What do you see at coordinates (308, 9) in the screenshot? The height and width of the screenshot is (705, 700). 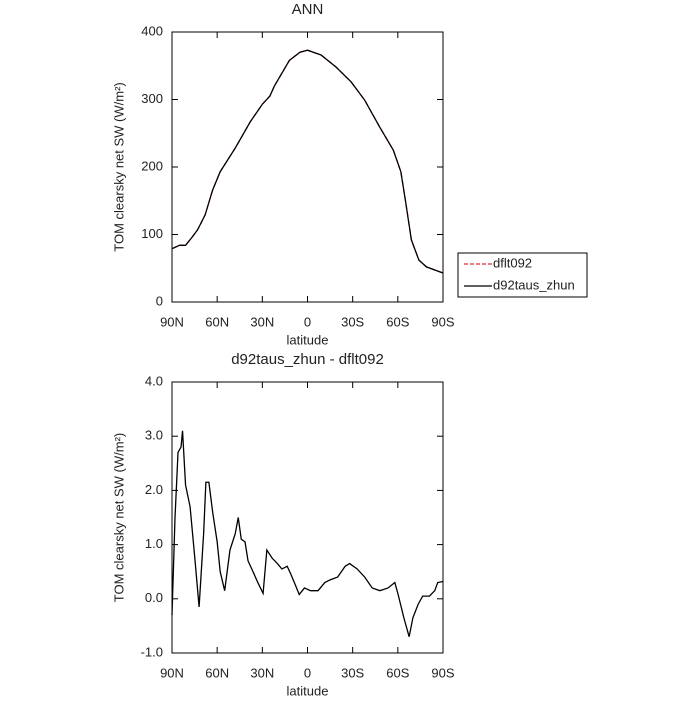 I see `chart-title: ANN` at bounding box center [308, 9].